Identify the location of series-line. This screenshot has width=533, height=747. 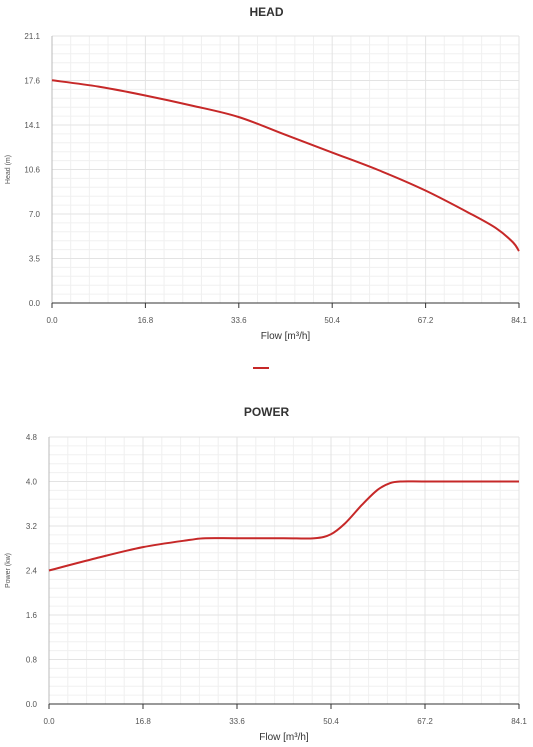
(283, 526).